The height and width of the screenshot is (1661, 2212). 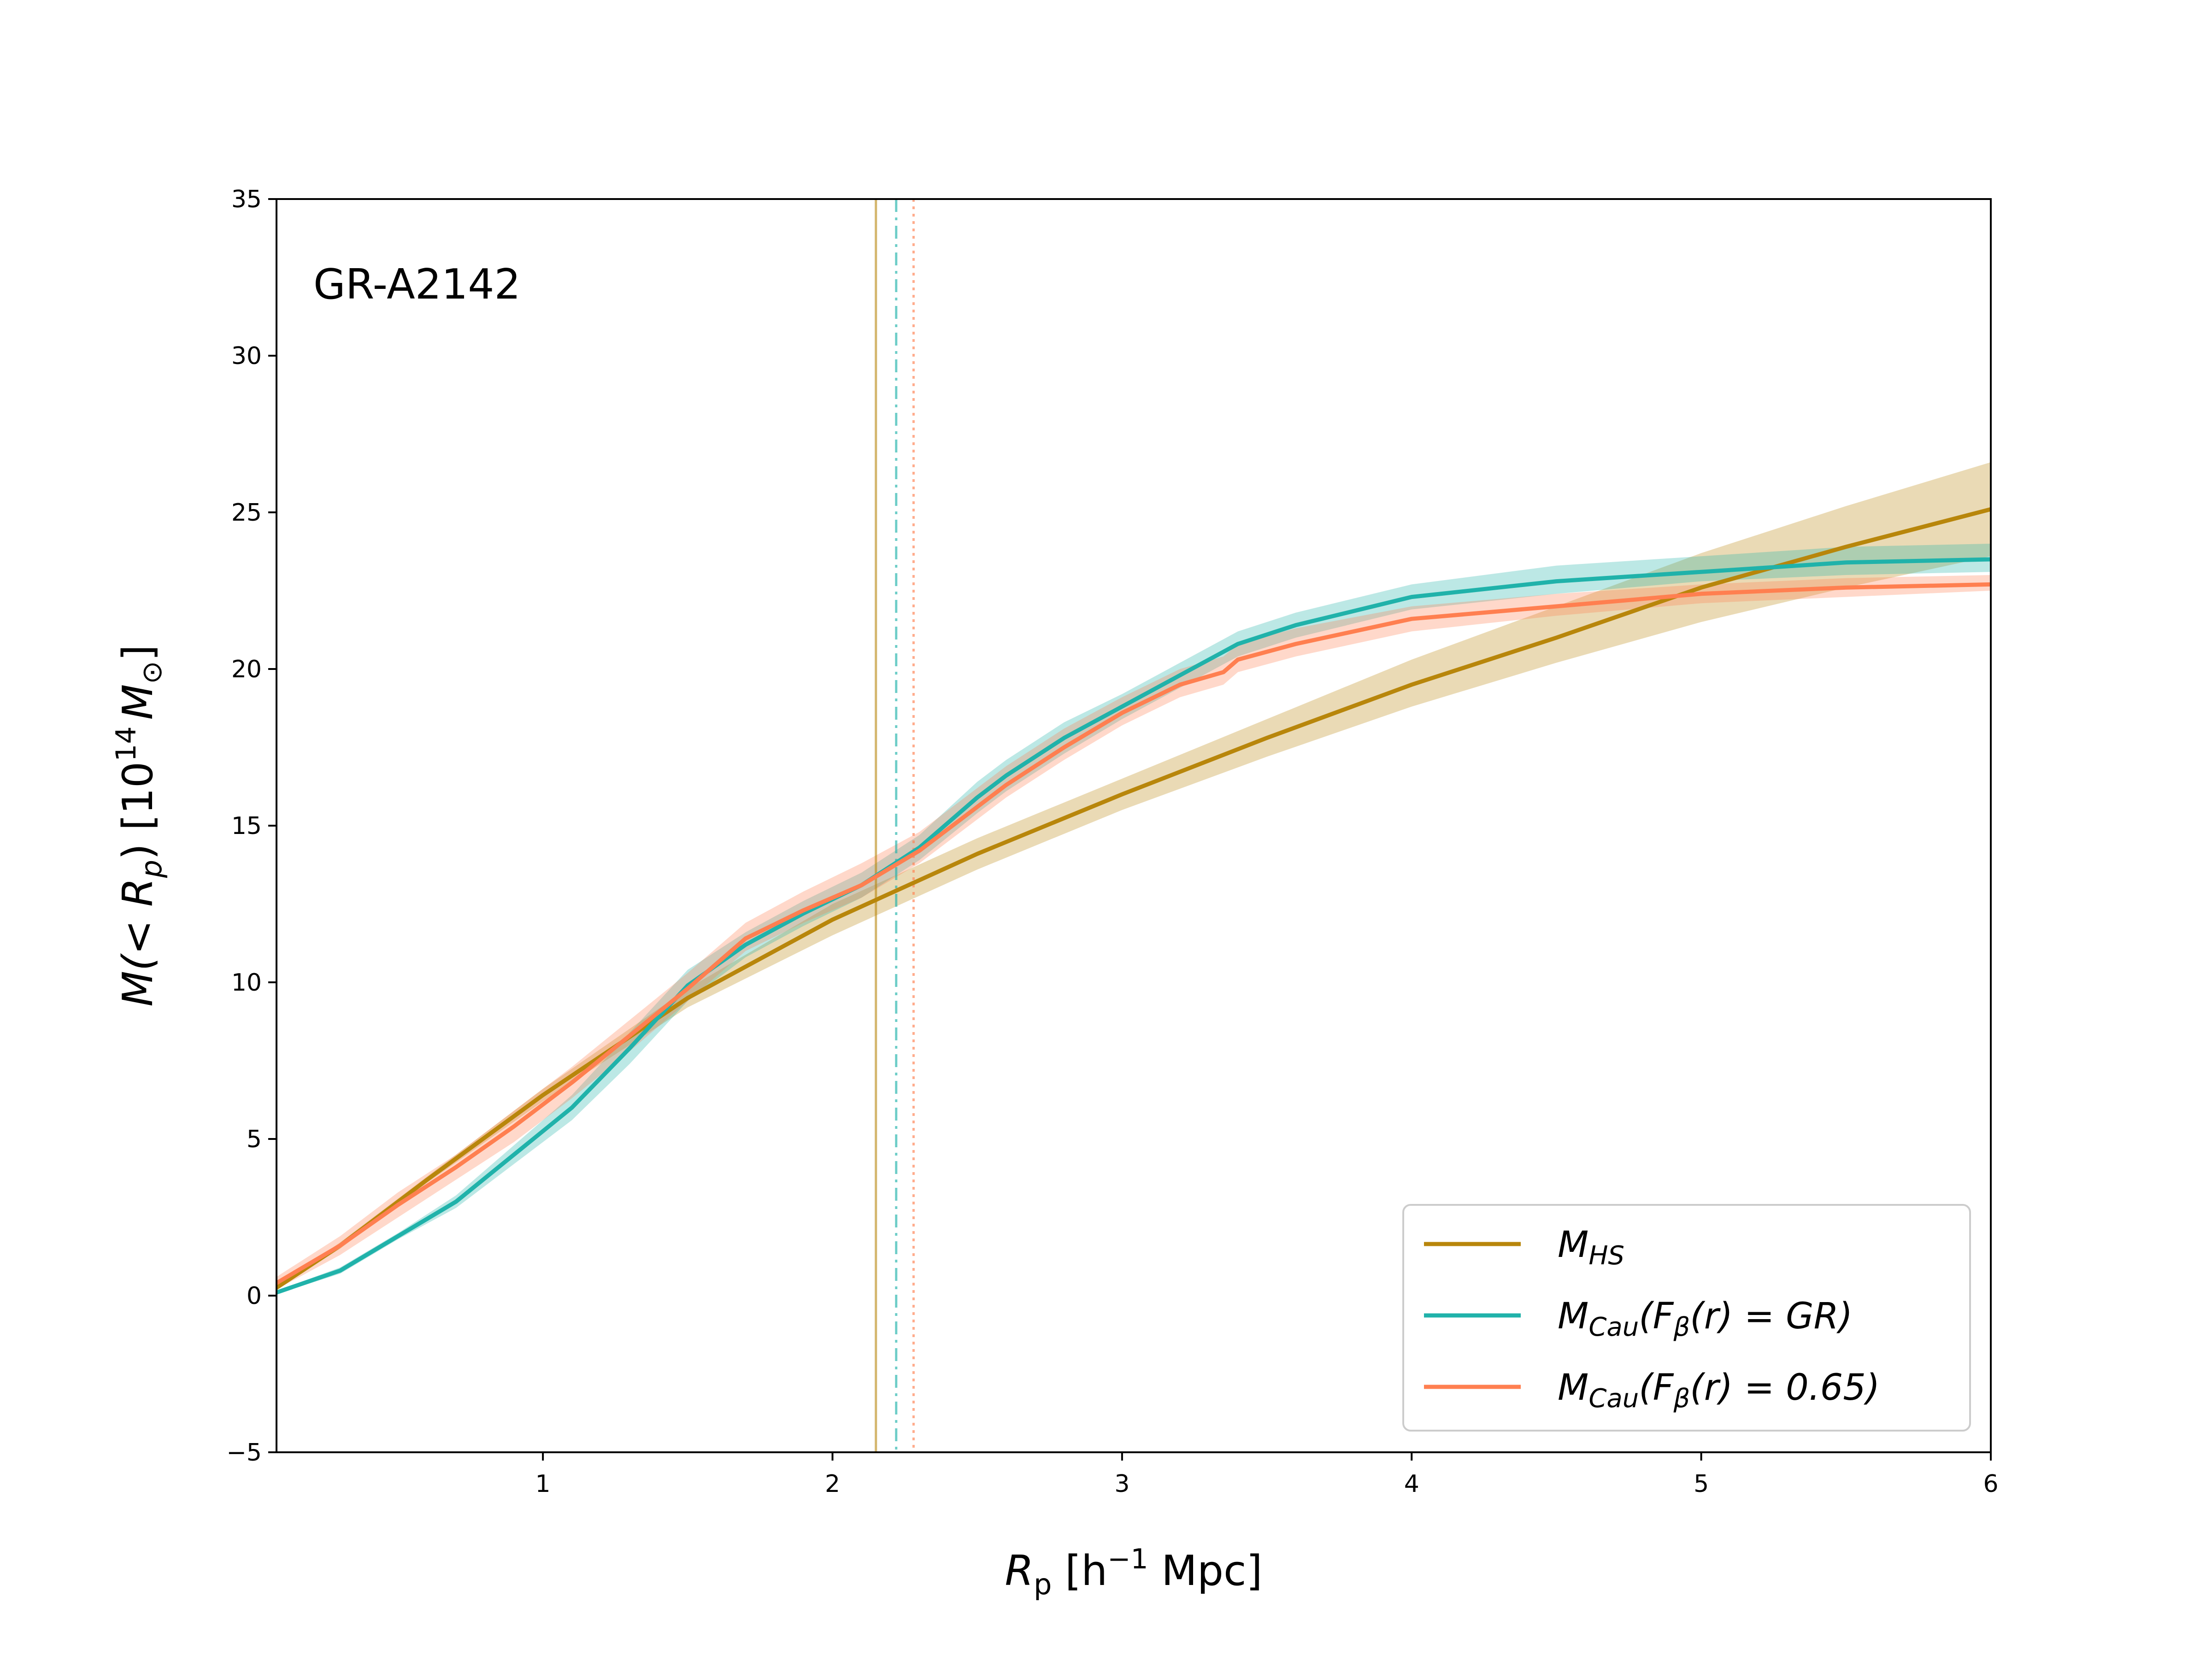 What do you see at coordinates (1133, 1572) in the screenshot?
I see `x-axis-label: Rp [h−1 Mpc]` at bounding box center [1133, 1572].